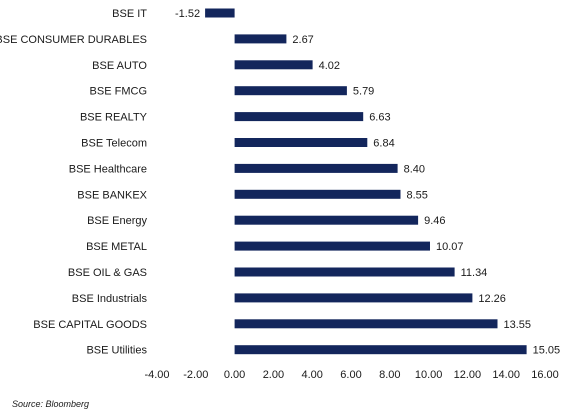  What do you see at coordinates (118, 92) in the screenshot?
I see `category-label-bse-fmcg: BSE FMCG` at bounding box center [118, 92].